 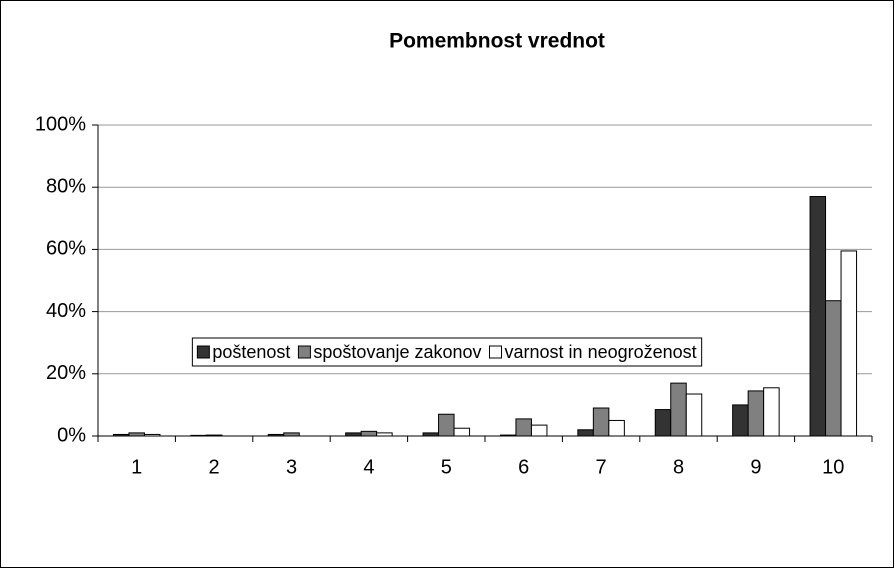 I want to click on x-tick-label: 6, so click(x=523, y=467).